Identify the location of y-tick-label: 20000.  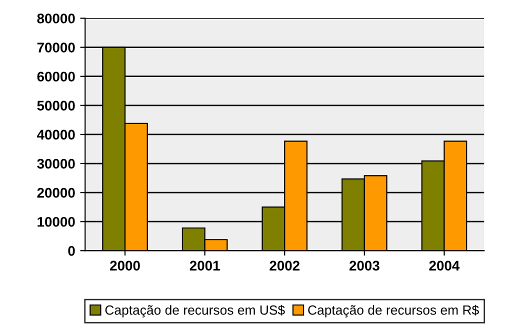
(56, 193).